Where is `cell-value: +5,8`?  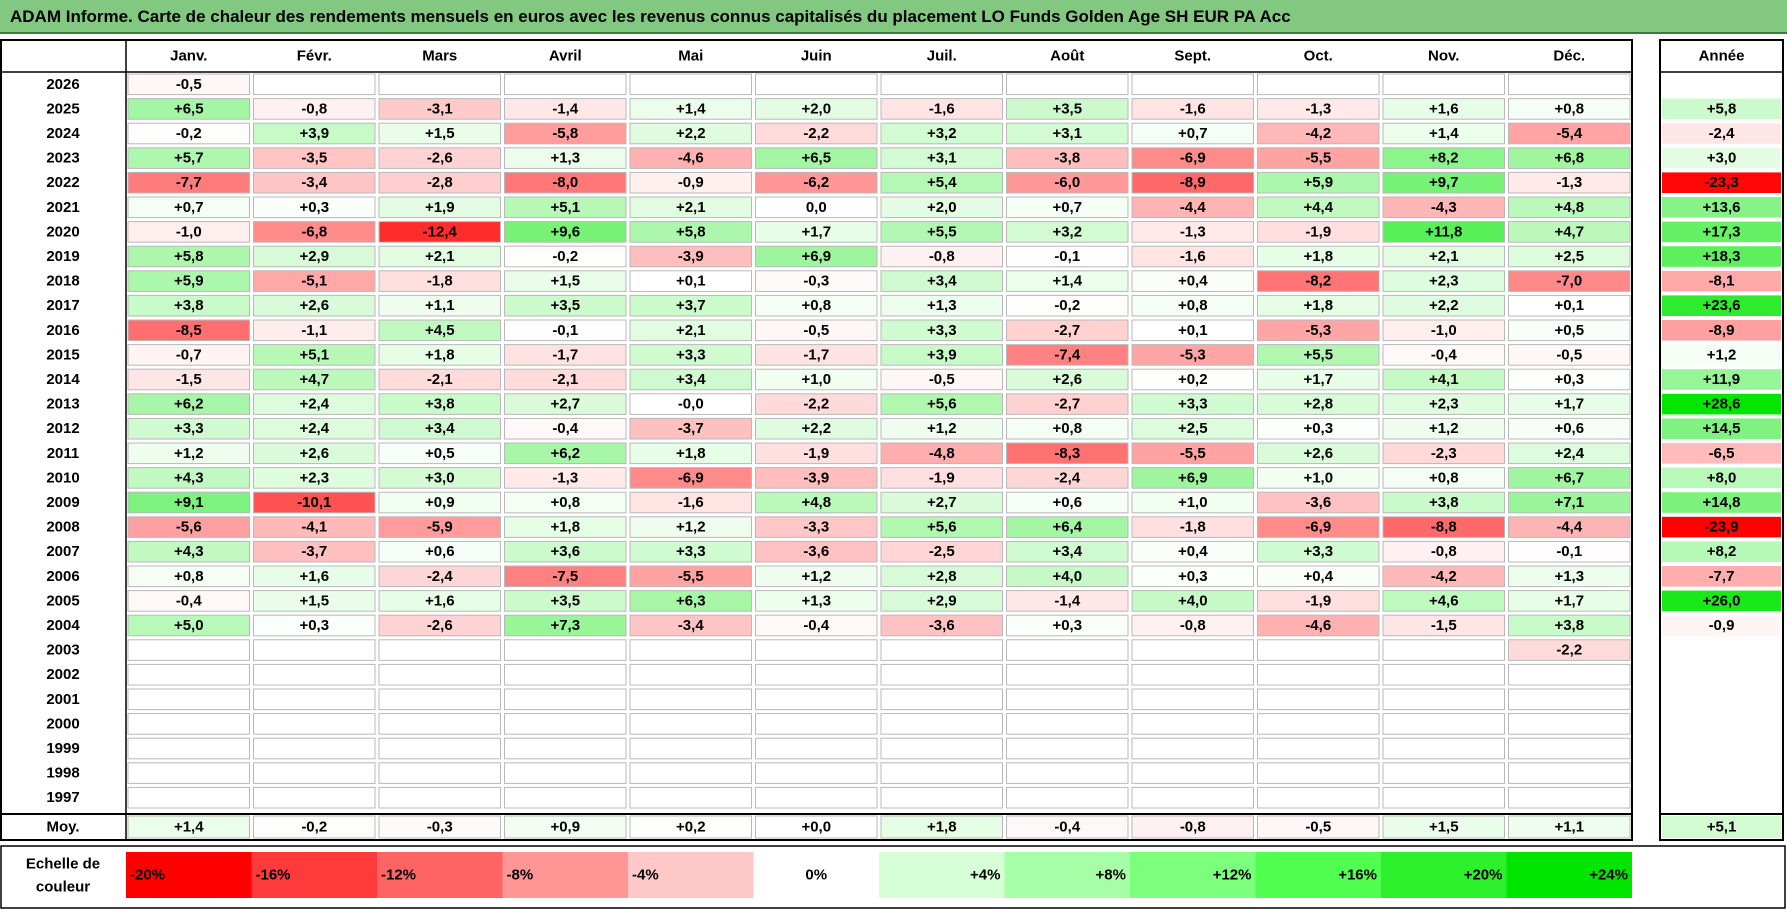 cell-value: +5,8 is located at coordinates (189, 256).